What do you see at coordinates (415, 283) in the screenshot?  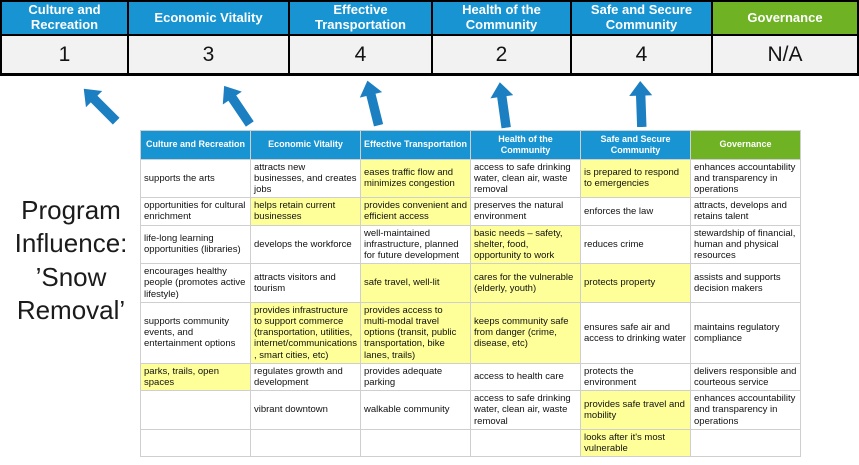 I see `matrix-cell: safe travel, well-lit` at bounding box center [415, 283].